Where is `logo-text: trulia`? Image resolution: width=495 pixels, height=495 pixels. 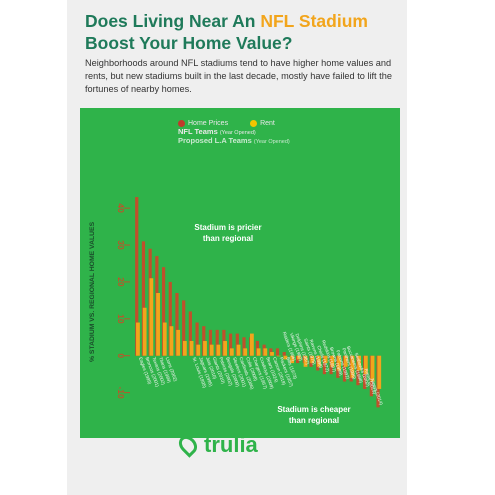
logo-text: trulia is located at coordinates (231, 444).